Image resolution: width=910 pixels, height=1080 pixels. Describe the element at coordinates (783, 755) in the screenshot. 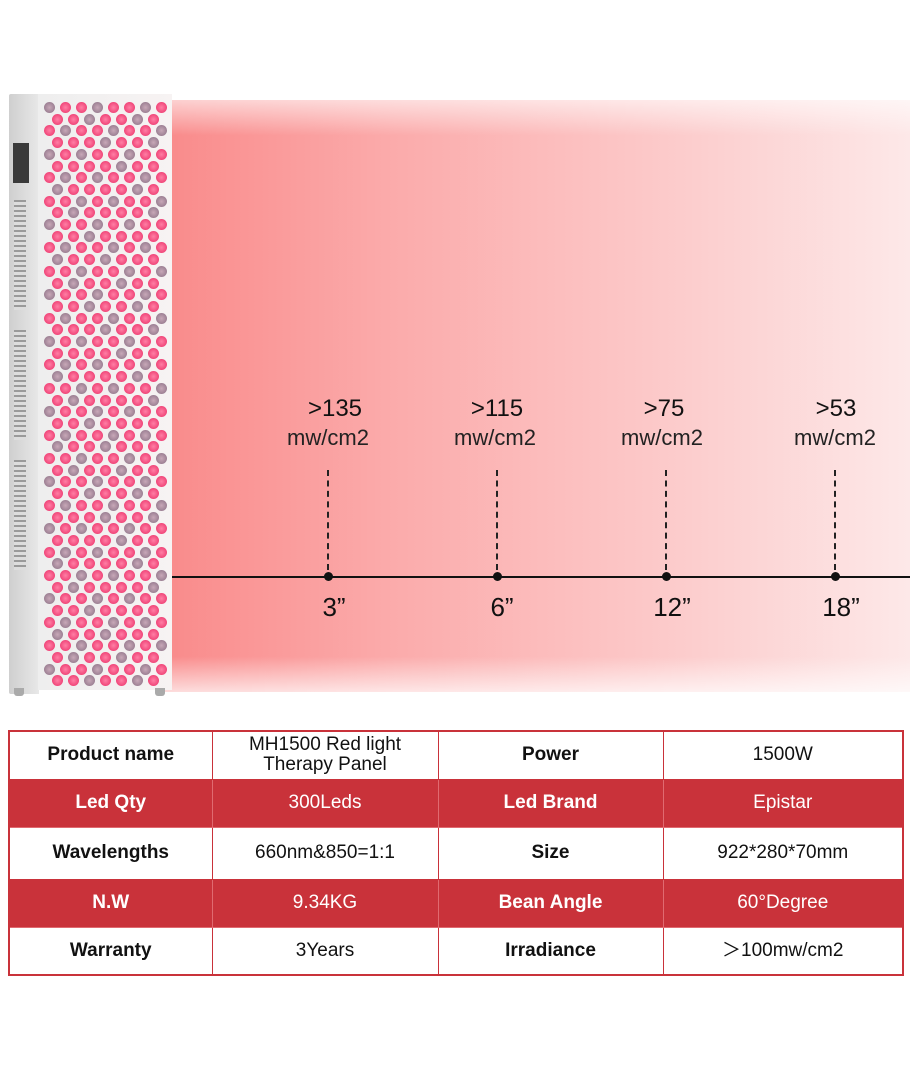

I see `spec-value: 1500W` at that location.